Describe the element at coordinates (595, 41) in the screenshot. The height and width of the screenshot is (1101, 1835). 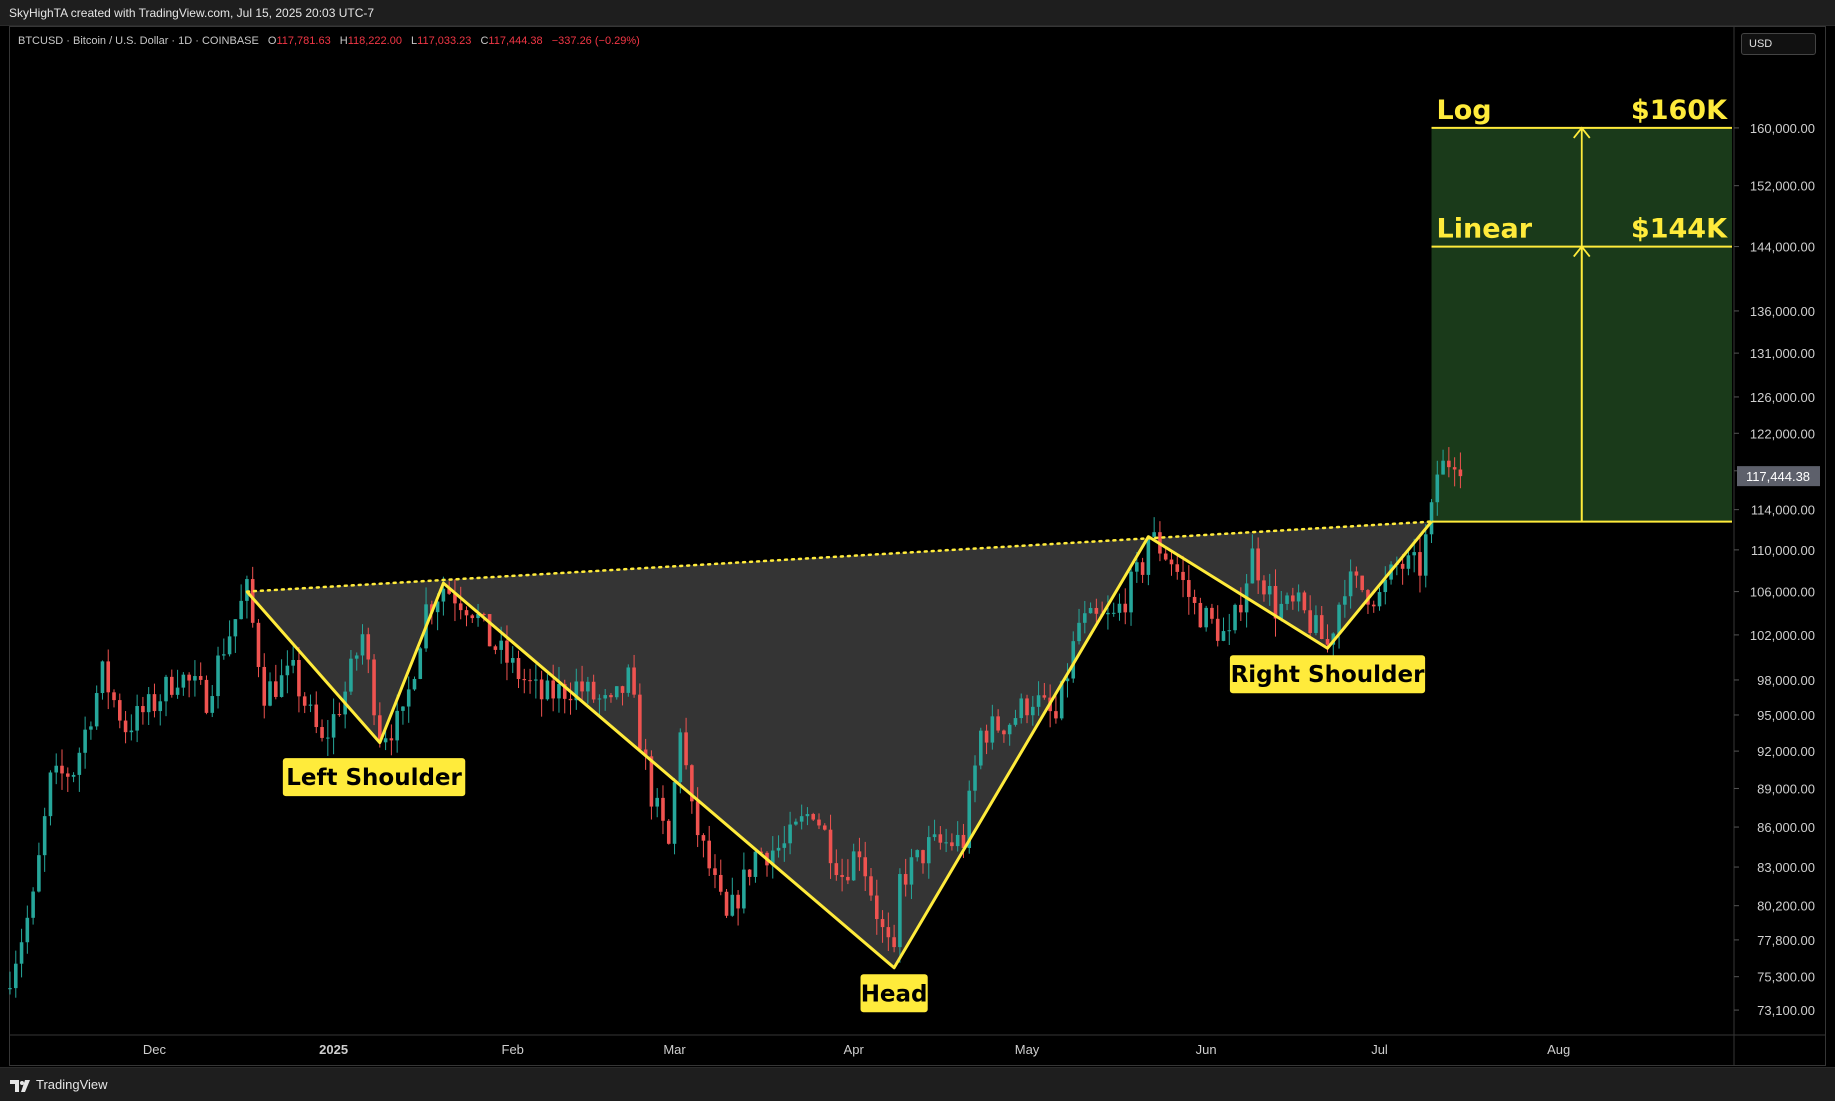
I see `change-value: −337.26 (−0.29%)` at that location.